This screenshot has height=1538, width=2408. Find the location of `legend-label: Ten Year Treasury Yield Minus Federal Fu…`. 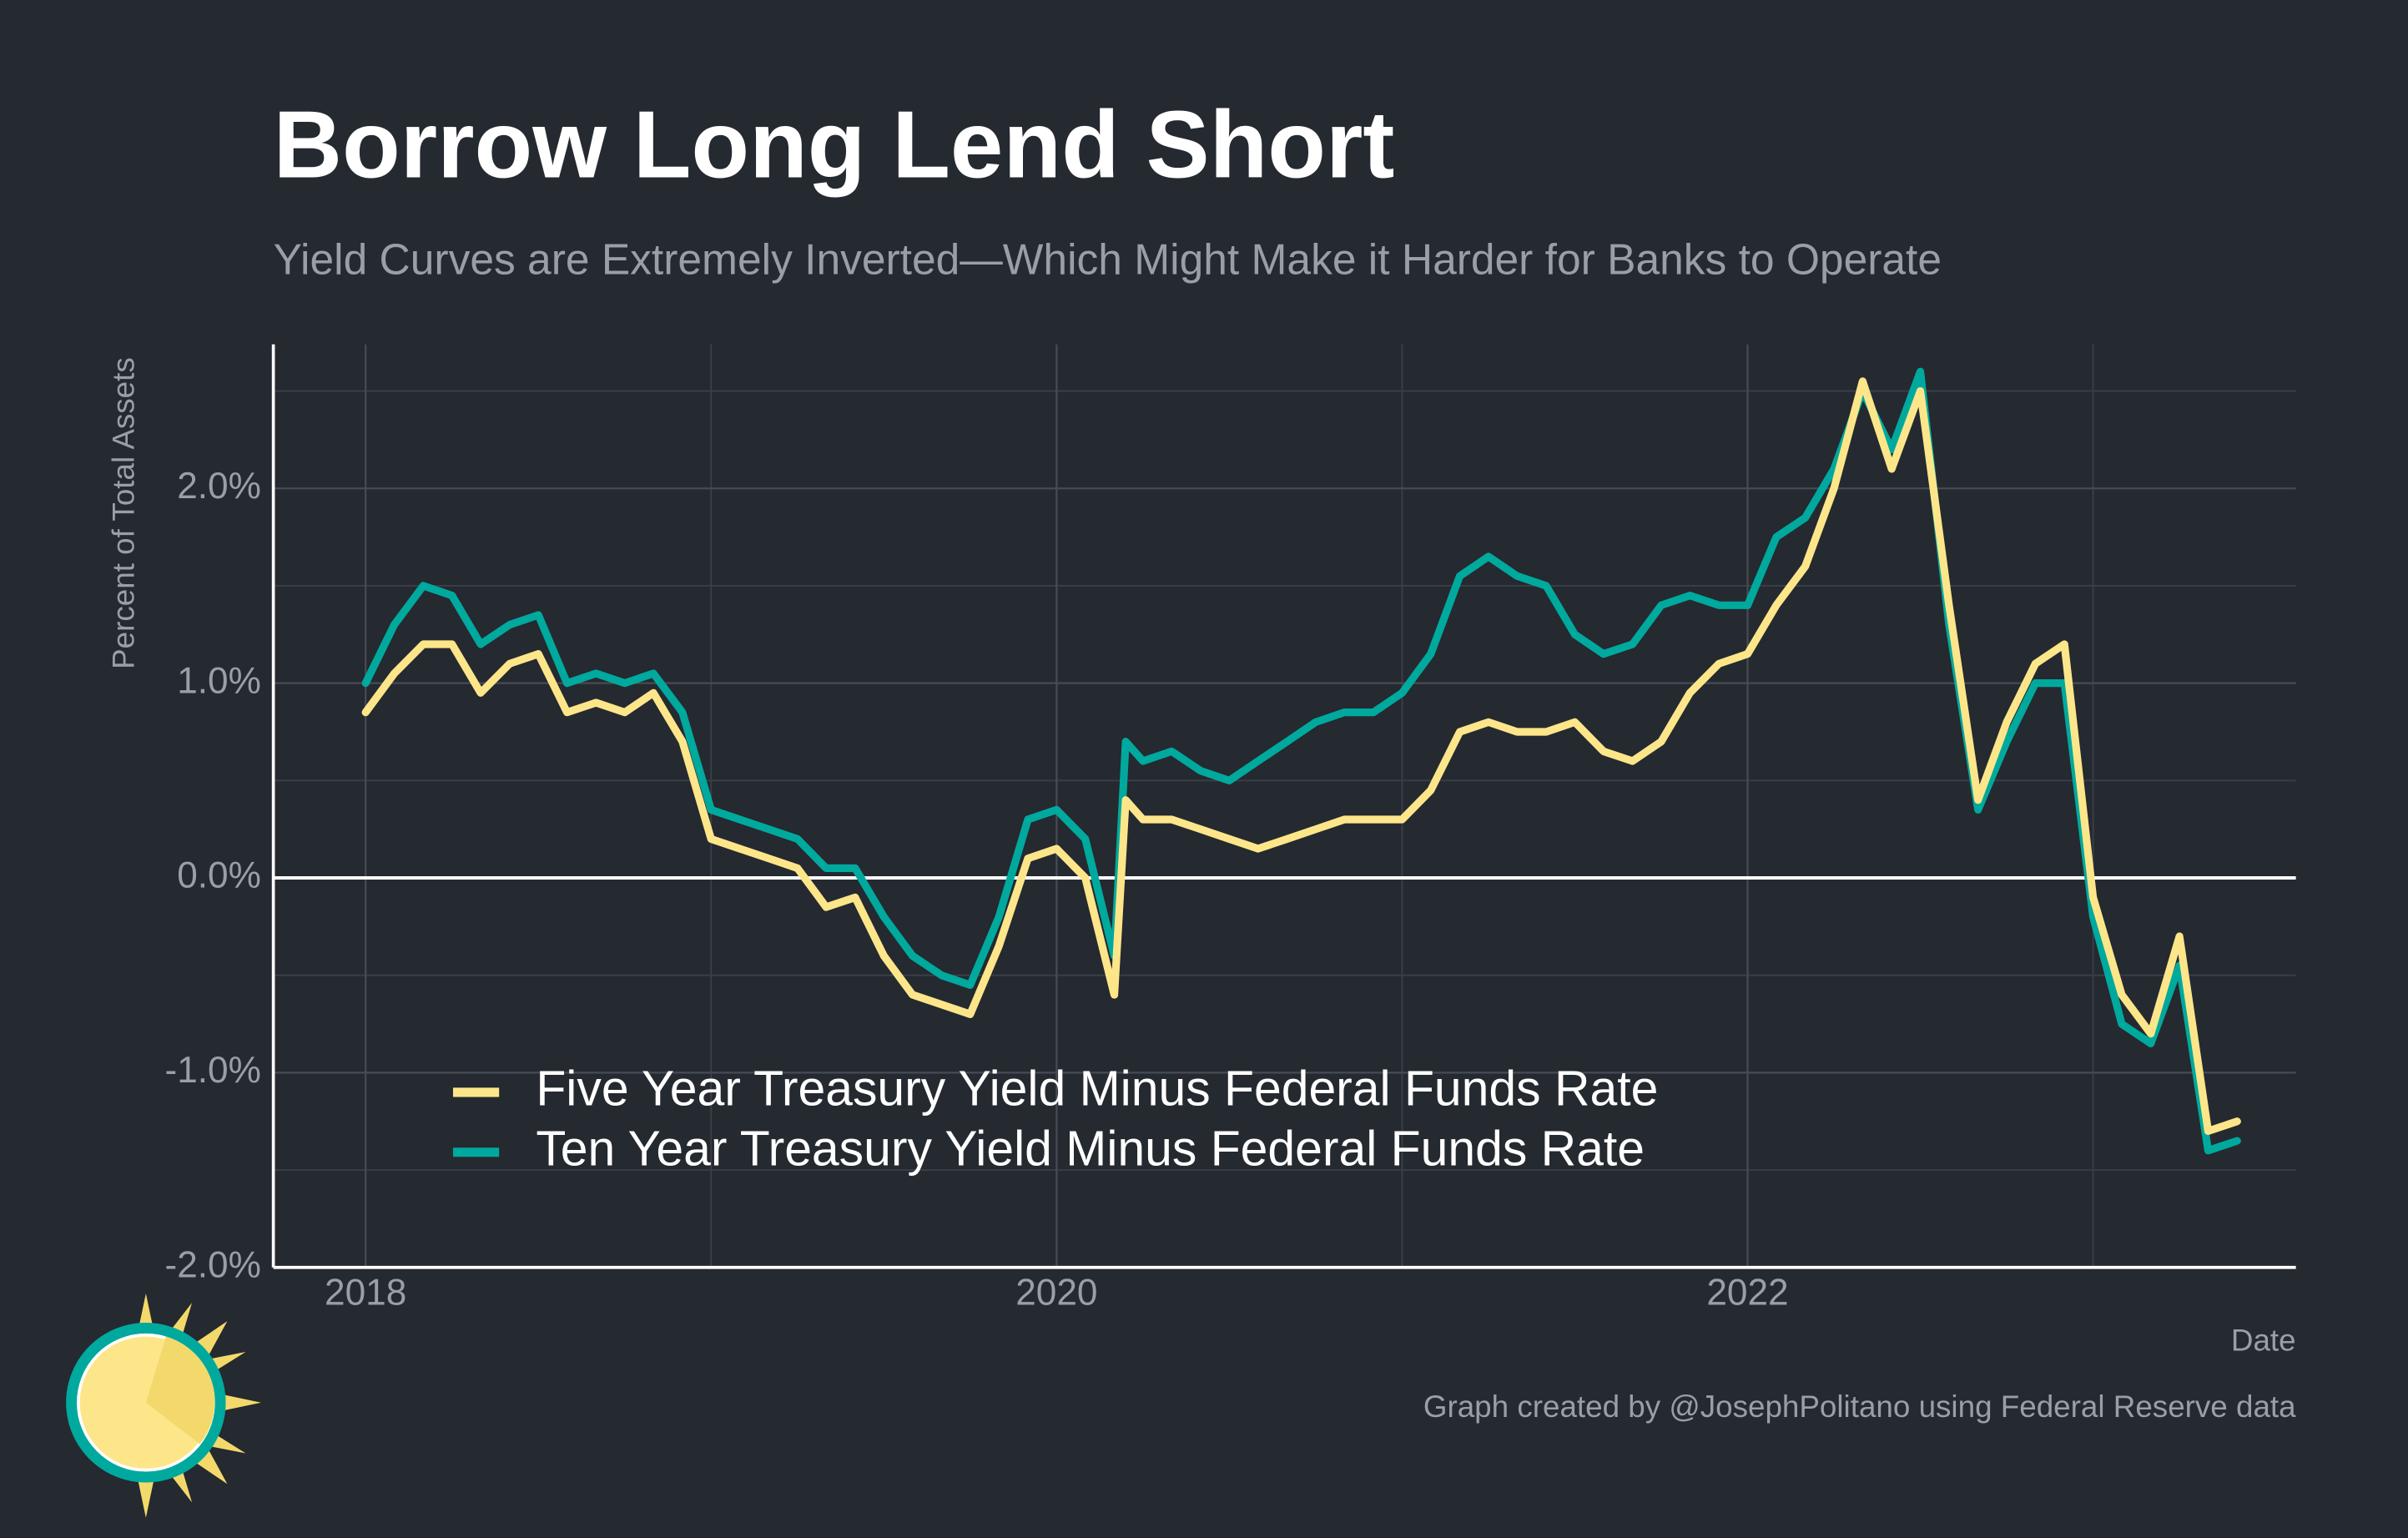

legend-label: Ten Year Treasury Yield Minus Federal Fu… is located at coordinates (1090, 1149).